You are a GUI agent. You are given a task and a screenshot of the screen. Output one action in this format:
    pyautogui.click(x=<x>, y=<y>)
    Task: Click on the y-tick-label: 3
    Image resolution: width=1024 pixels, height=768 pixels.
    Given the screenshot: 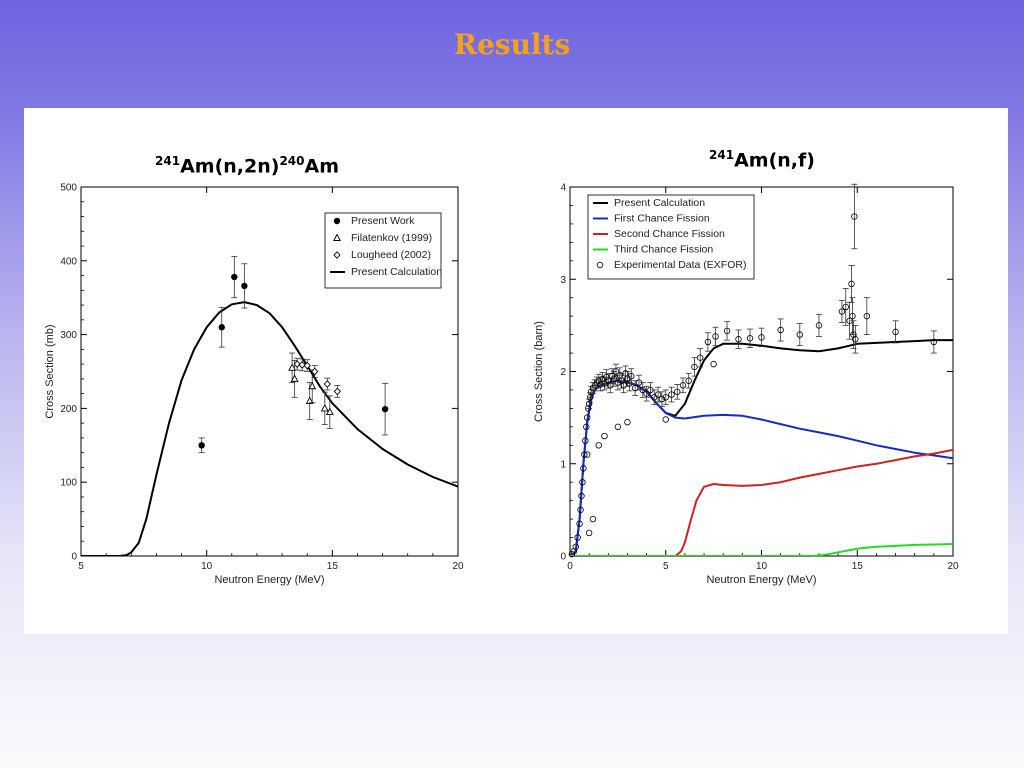 What is the action you would take?
    pyautogui.click(x=563, y=280)
    